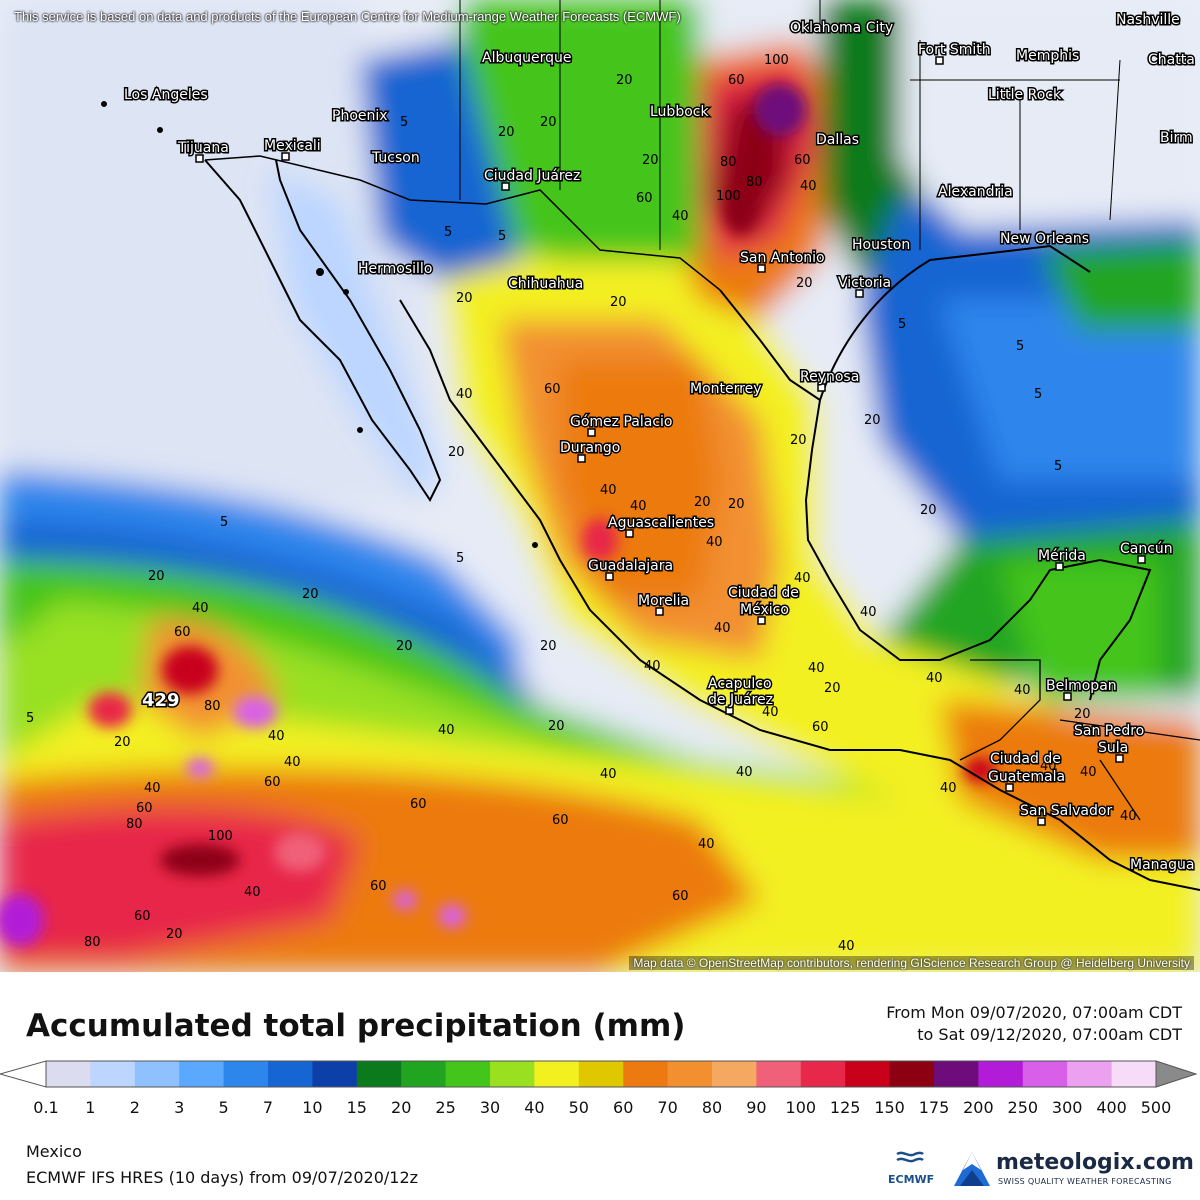 This screenshot has width=1200, height=1200. I want to click on city-label: Alexandria, so click(975, 192).